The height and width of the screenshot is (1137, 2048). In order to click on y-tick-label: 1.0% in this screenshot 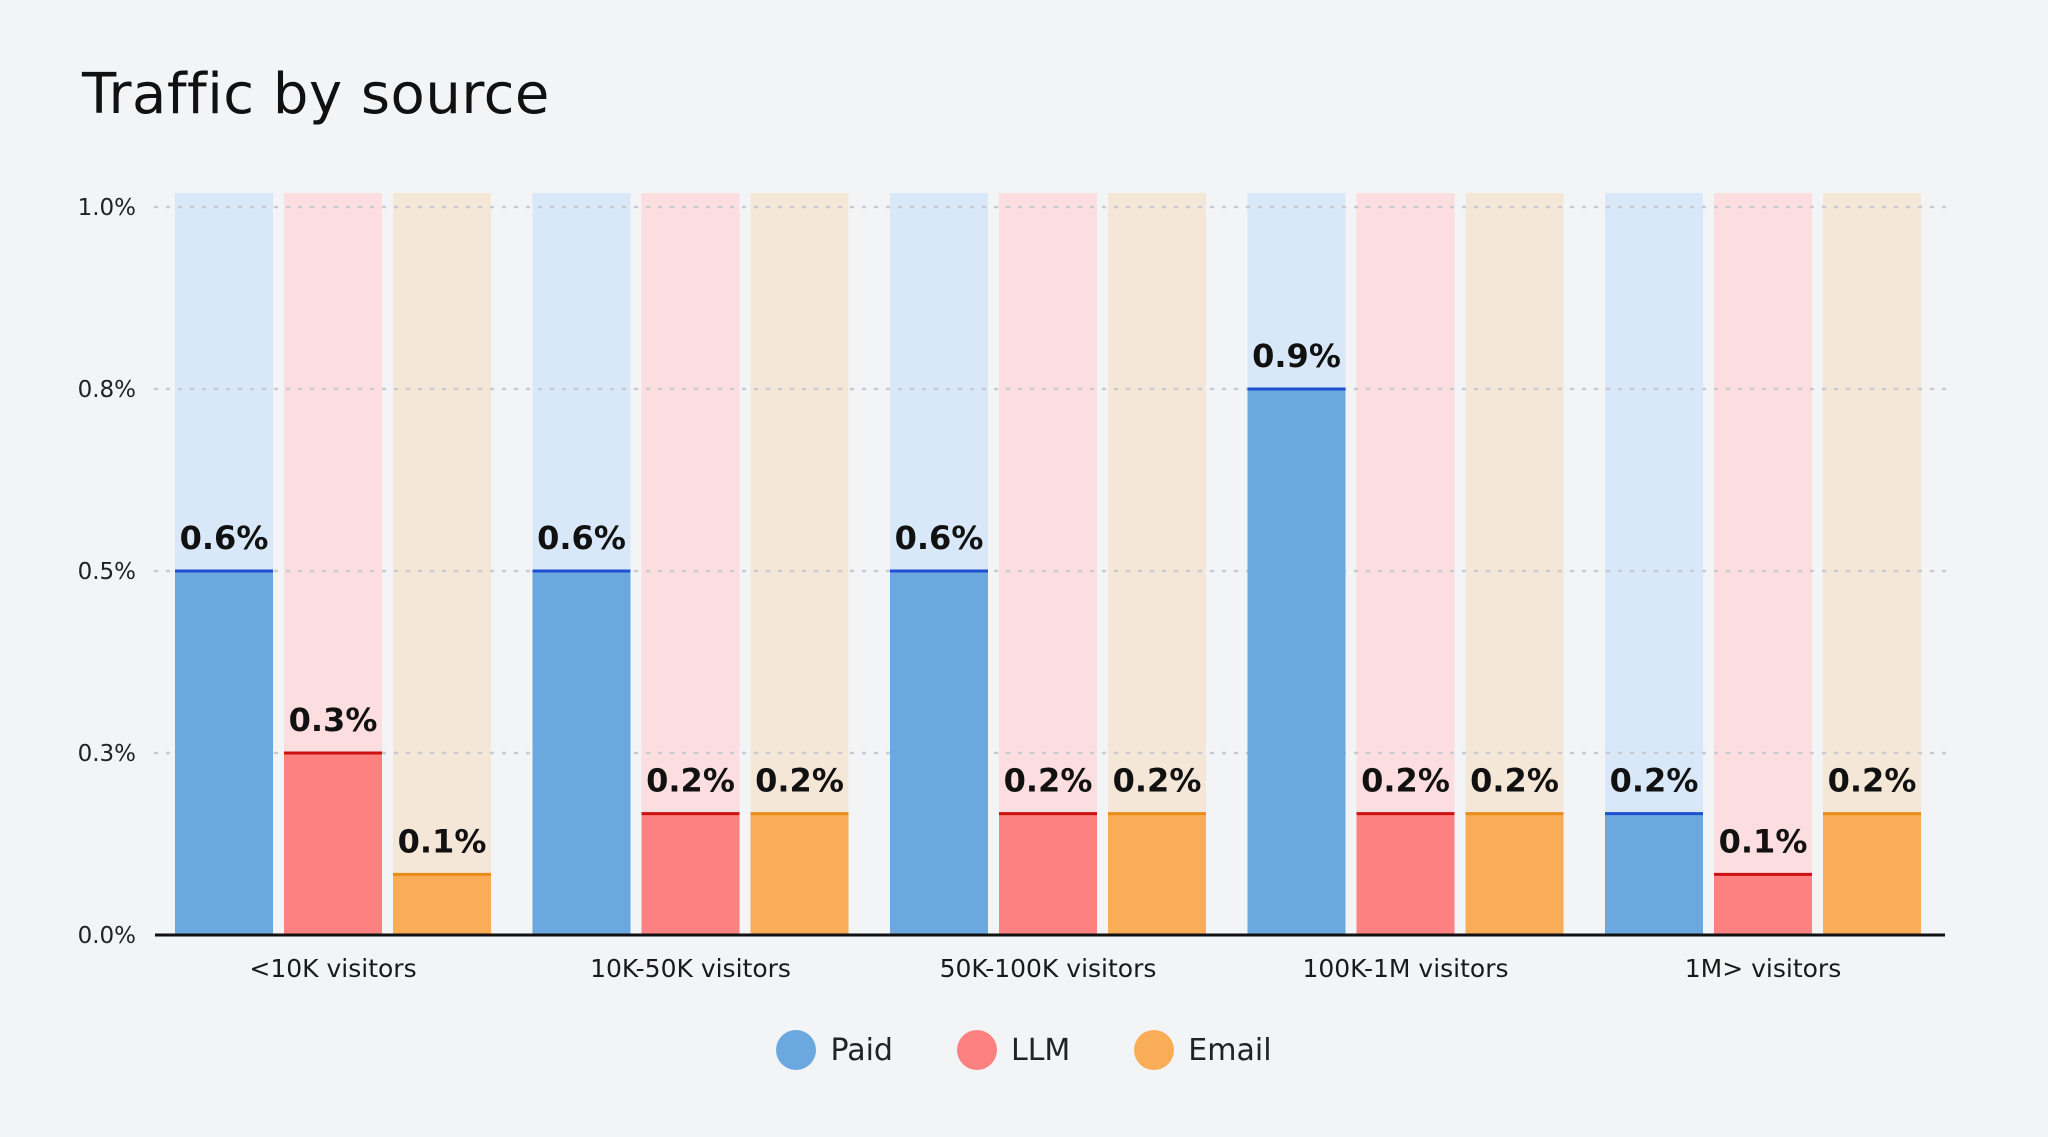, I will do `click(107, 208)`.